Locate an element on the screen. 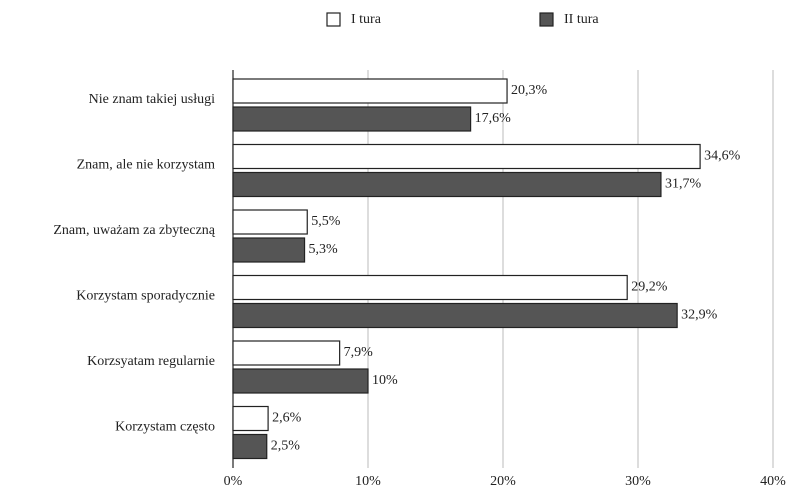  x-tick-label: 30% is located at coordinates (638, 481).